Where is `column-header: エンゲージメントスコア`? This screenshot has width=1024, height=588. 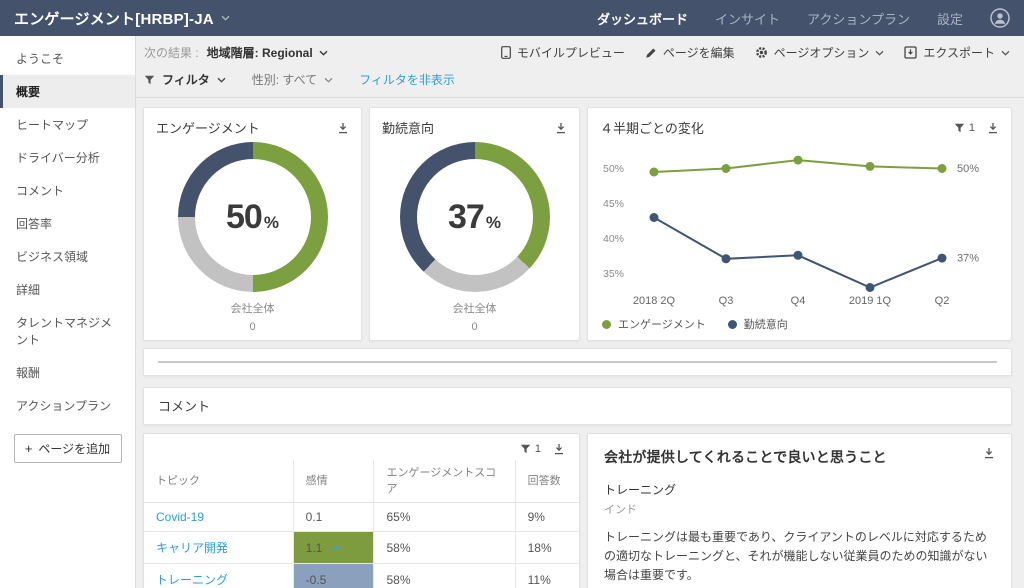 column-header: エンゲージメントスコア is located at coordinates (444, 481).